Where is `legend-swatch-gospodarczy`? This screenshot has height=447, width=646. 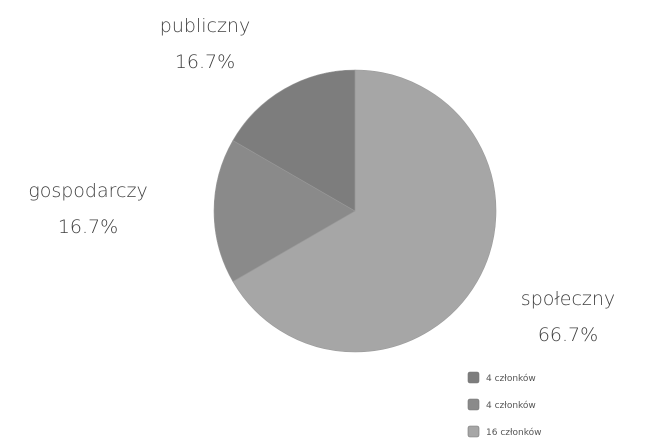
legend-swatch-gospodarczy is located at coordinates (473, 404).